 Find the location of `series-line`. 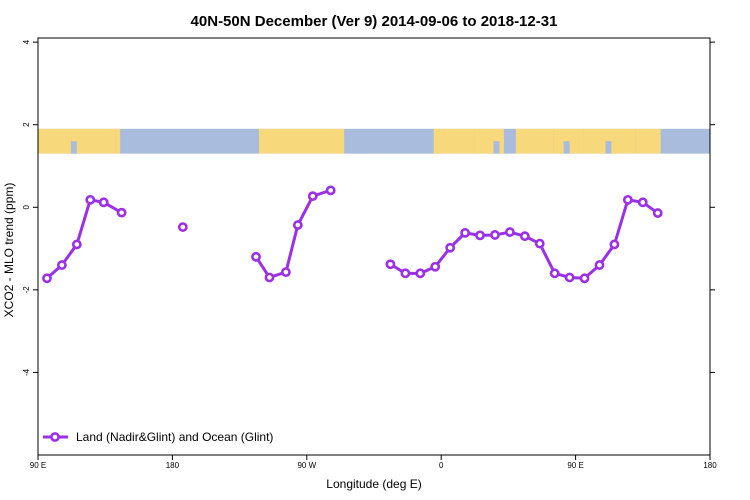

series-line is located at coordinates (293, 233).